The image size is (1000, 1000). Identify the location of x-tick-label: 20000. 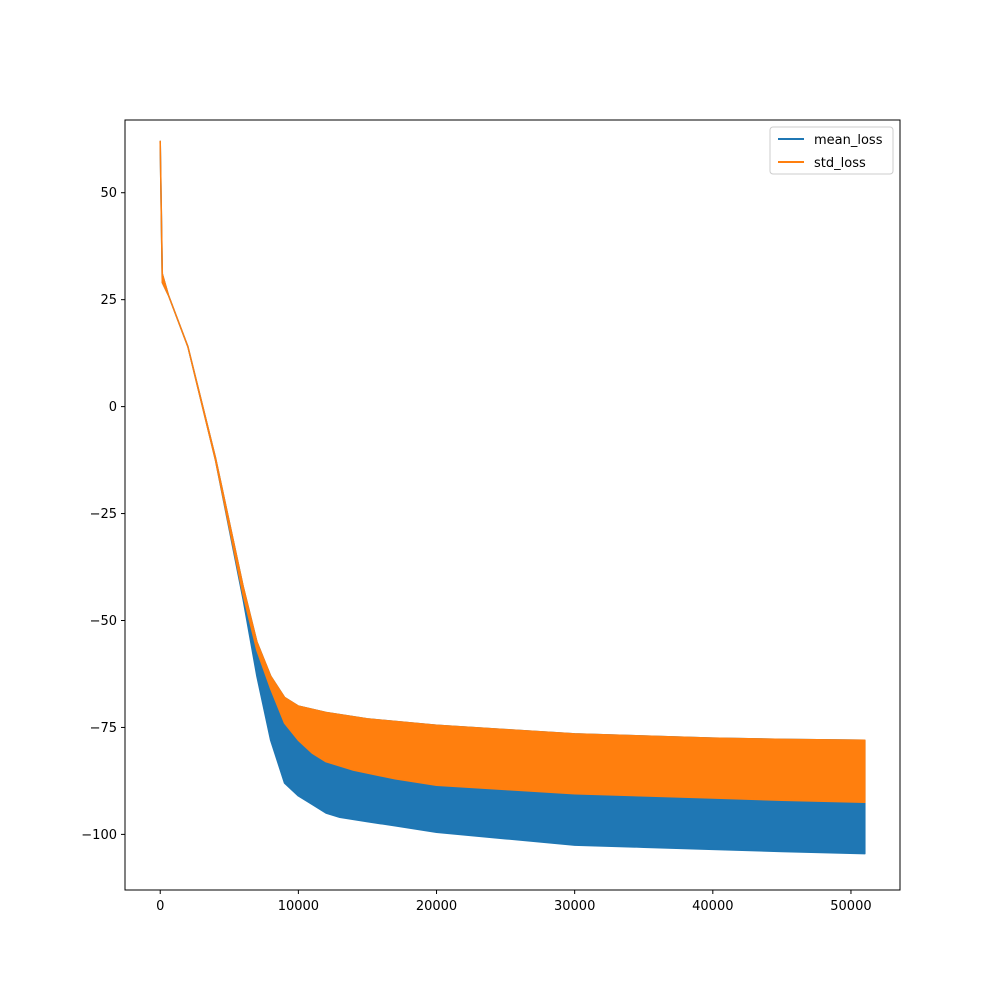
(436, 906).